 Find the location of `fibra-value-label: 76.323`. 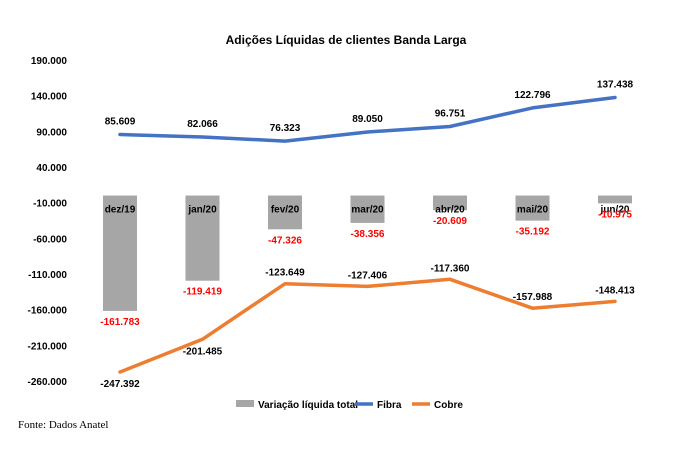

fibra-value-label: 76.323 is located at coordinates (285, 128).